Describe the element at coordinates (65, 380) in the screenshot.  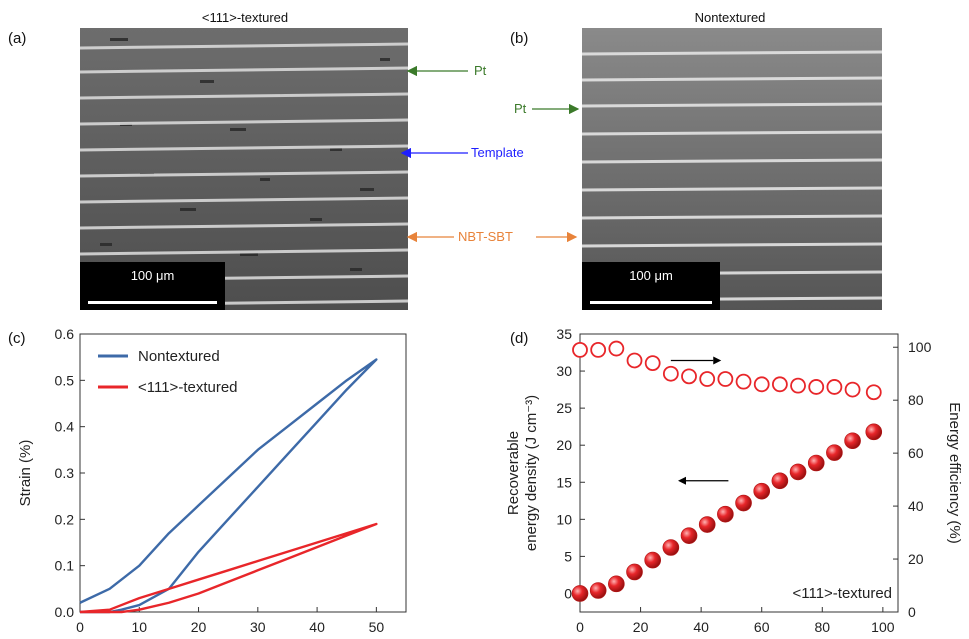
I see `y-tick-label: 0.5` at that location.